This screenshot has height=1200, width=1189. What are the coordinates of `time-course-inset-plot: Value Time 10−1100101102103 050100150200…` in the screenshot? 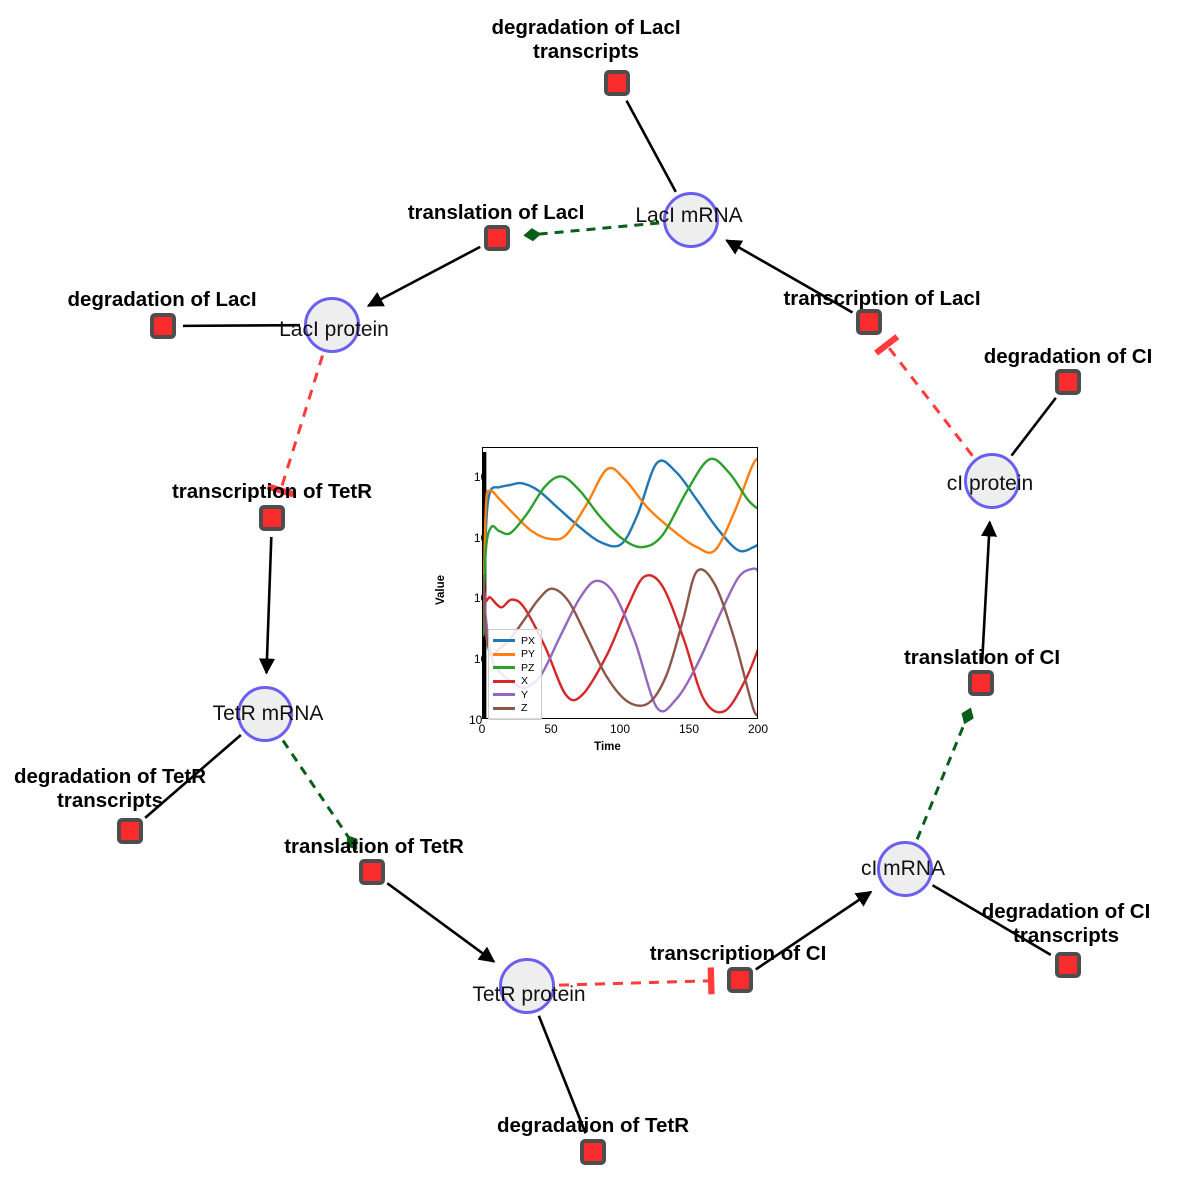 It's located at (603, 597).